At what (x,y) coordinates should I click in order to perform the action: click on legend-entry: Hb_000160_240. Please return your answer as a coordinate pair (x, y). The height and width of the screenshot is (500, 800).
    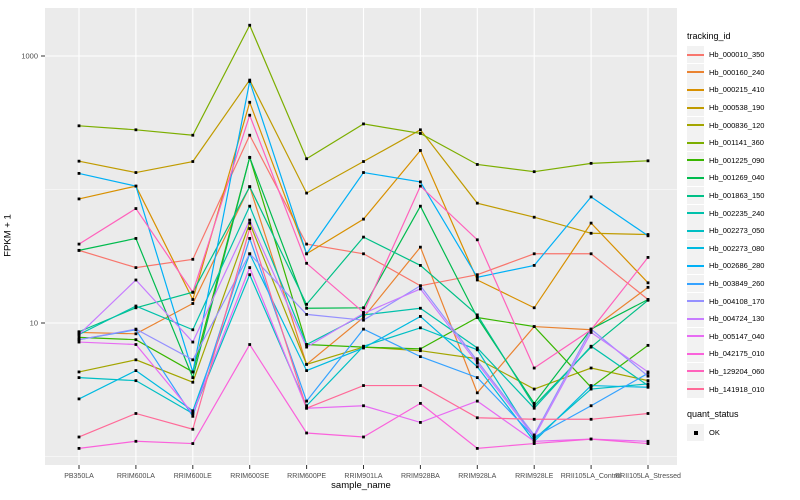
    Looking at the image, I should click on (726, 72).